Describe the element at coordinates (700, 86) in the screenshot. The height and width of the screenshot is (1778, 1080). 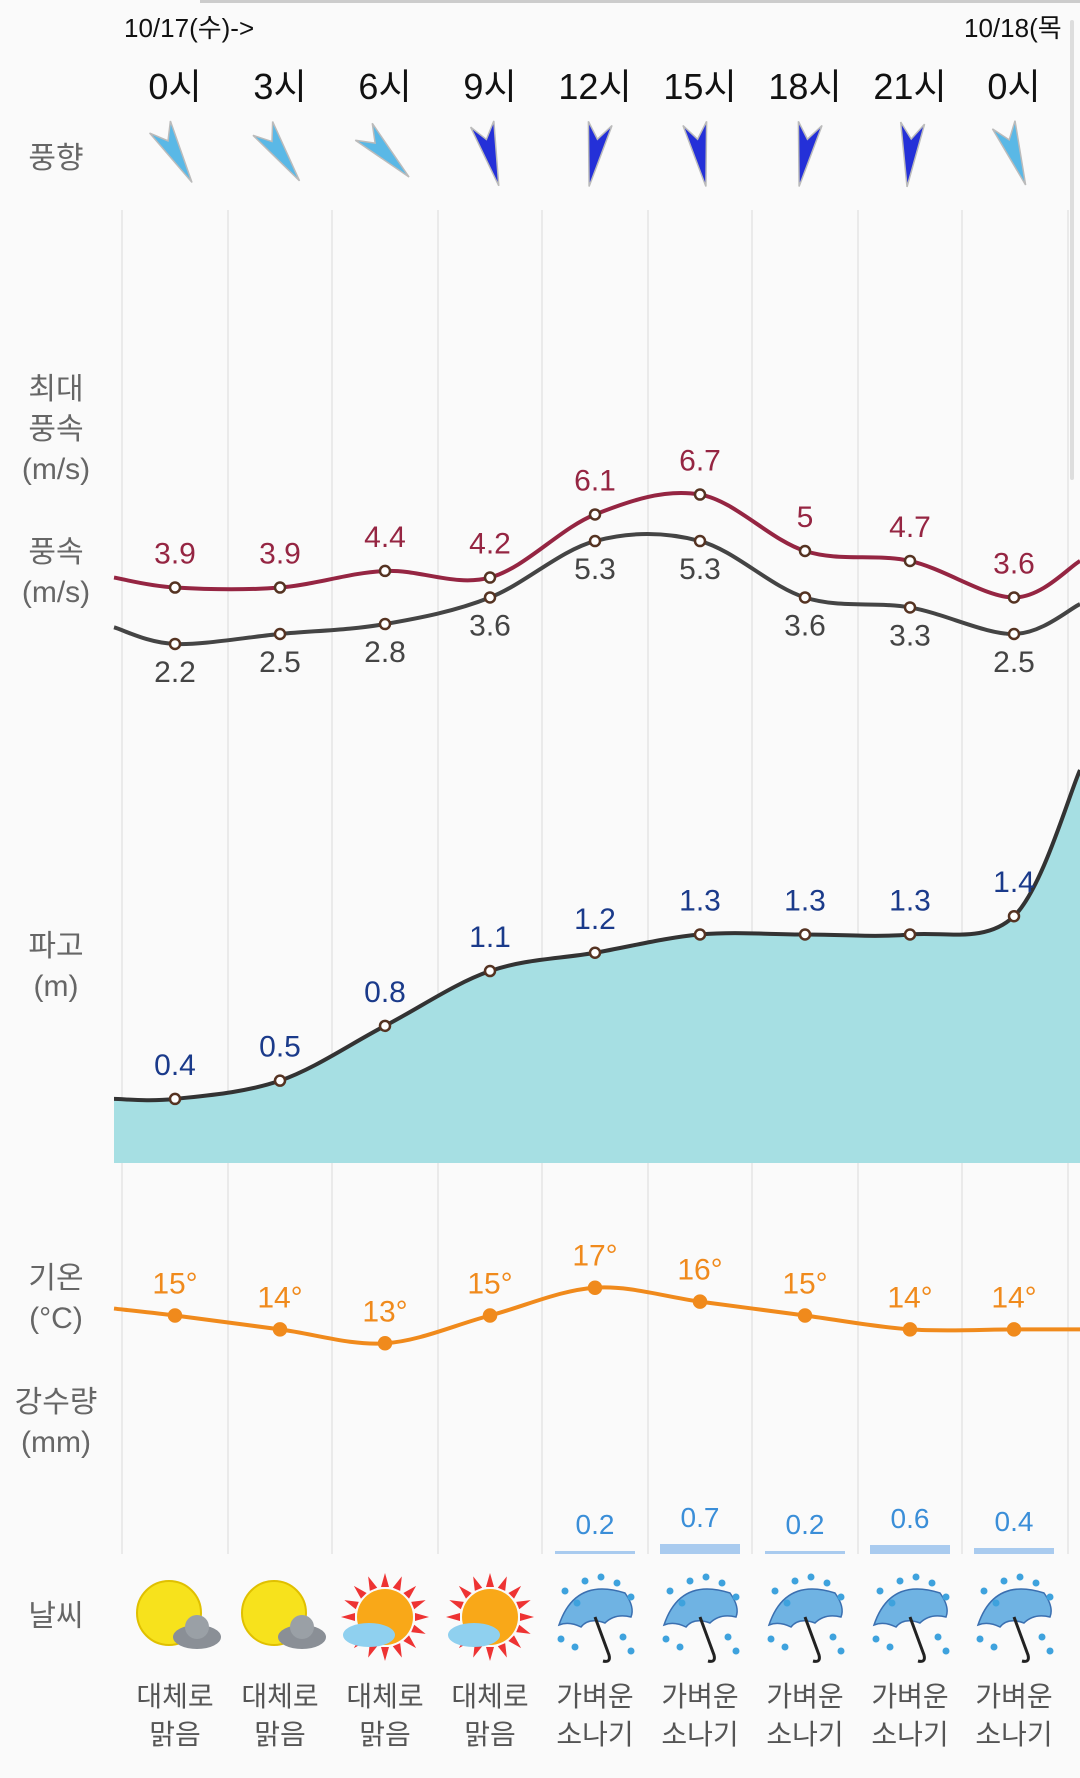
I see `hour-label: 15시` at that location.